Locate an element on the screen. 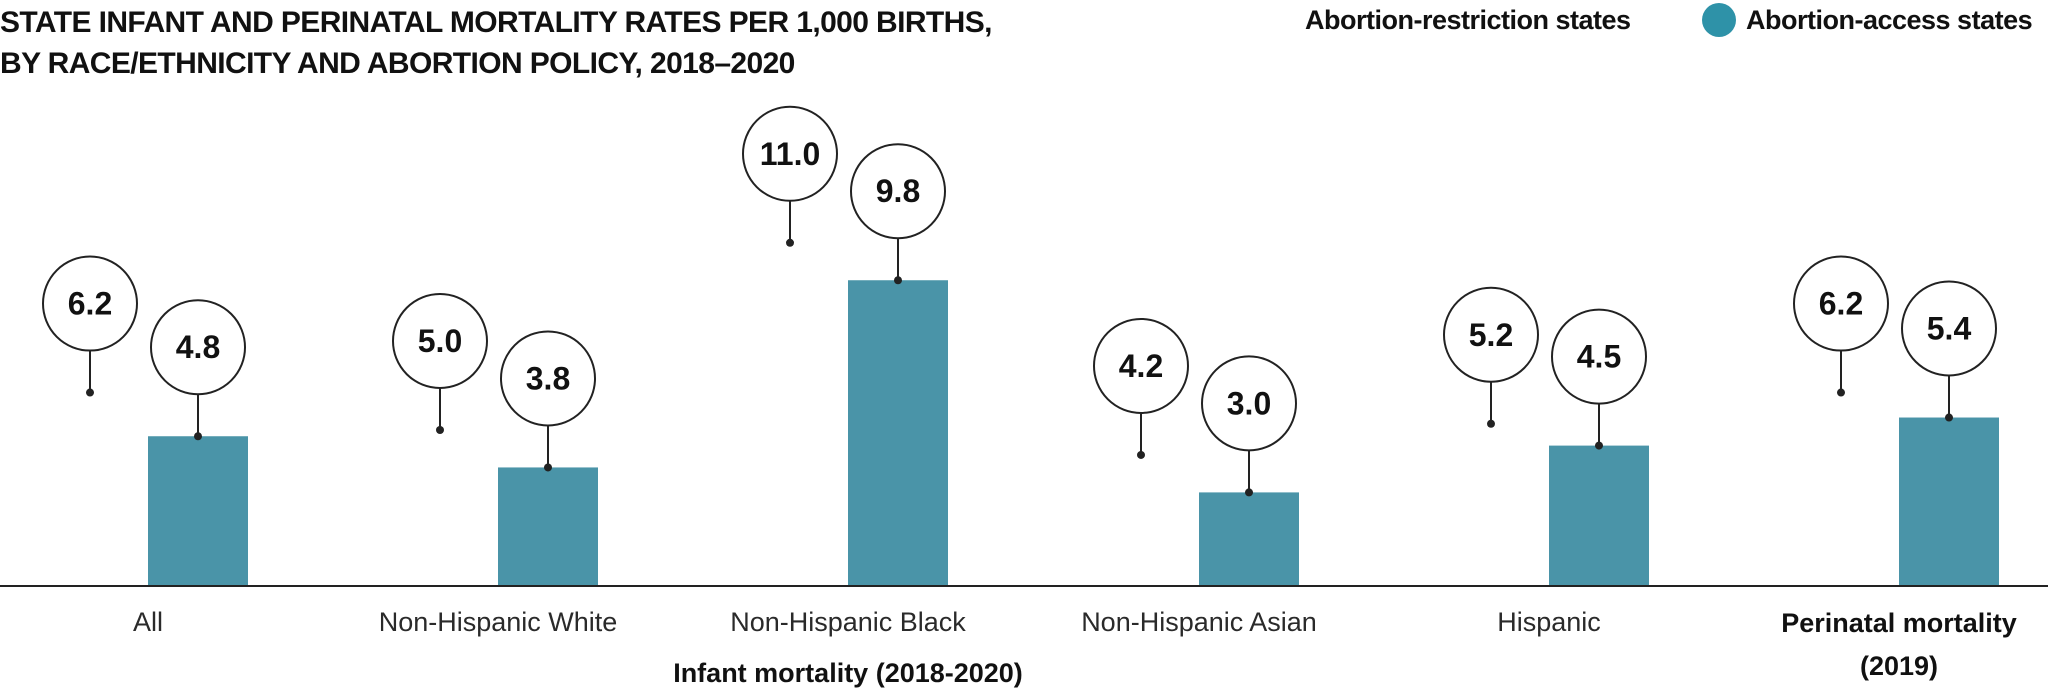 This screenshot has width=2048, height=691. category-group: 6.2 4.8 All is located at coordinates (145, 446).